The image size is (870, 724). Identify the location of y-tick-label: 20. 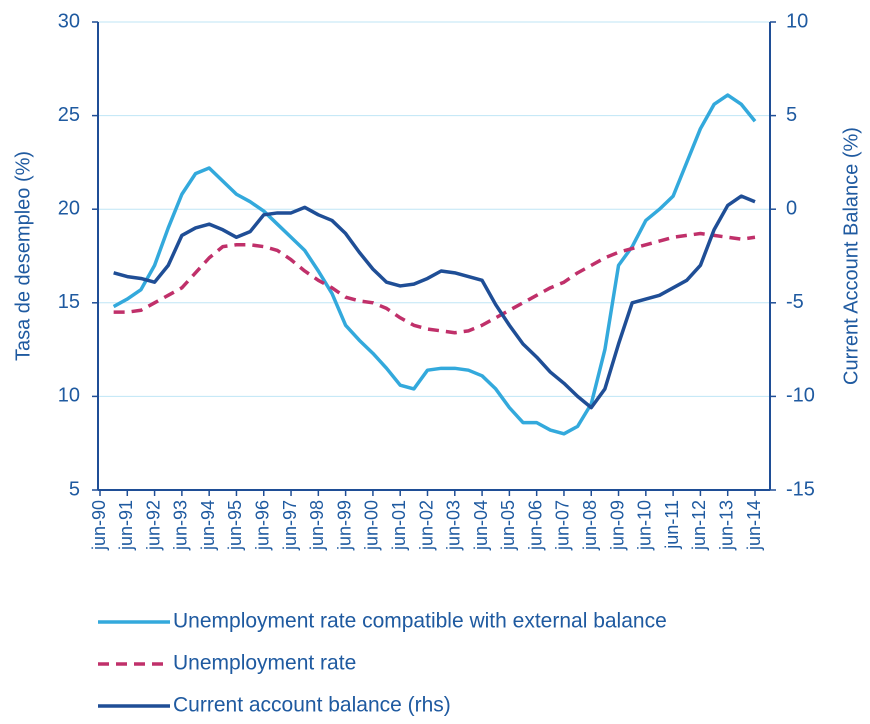
(69, 208).